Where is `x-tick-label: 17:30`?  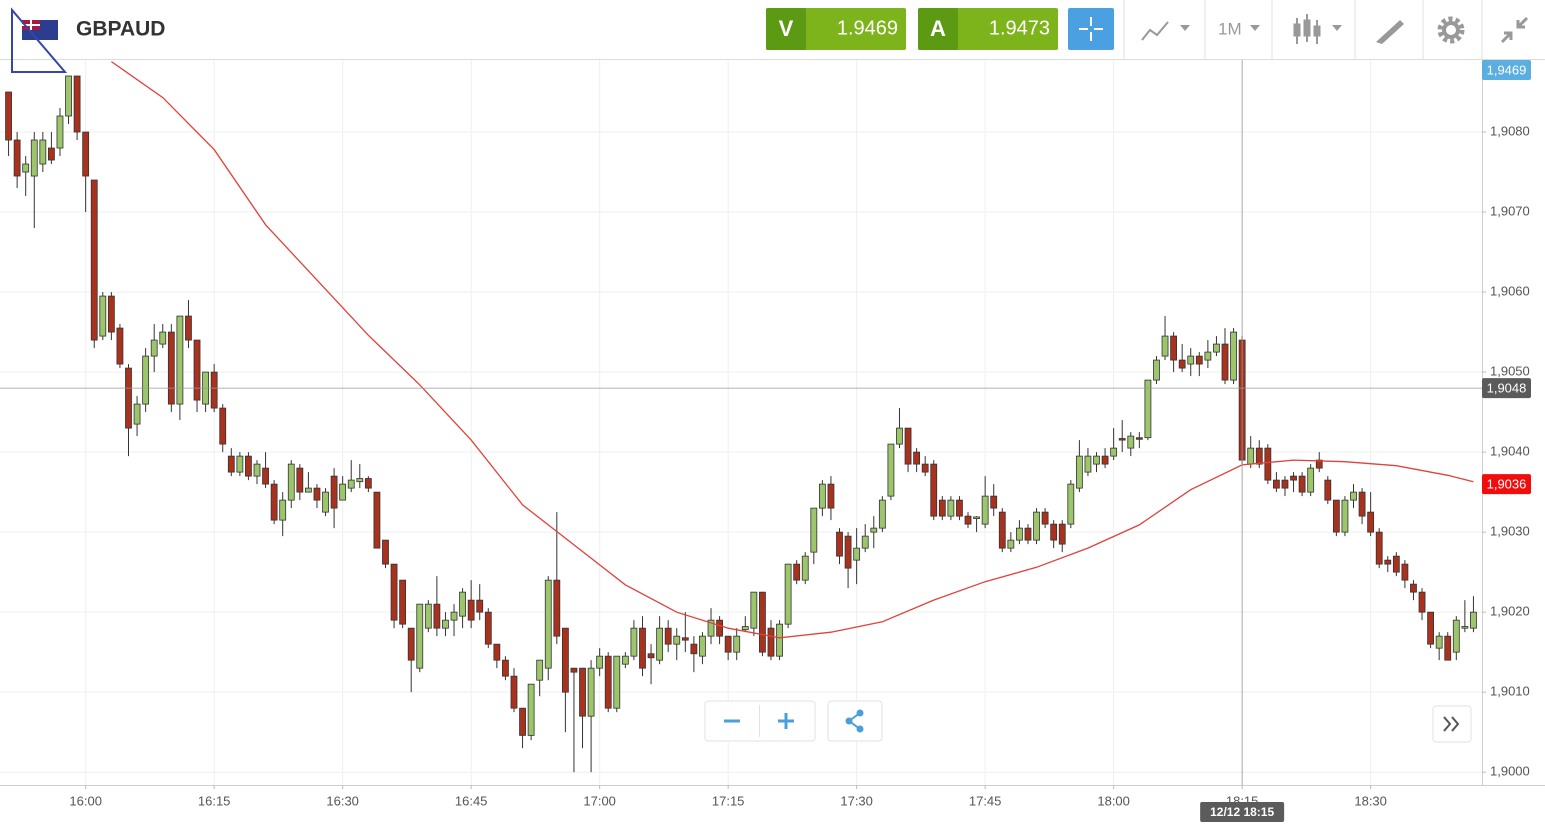
x-tick-label: 17:30 is located at coordinates (856, 800).